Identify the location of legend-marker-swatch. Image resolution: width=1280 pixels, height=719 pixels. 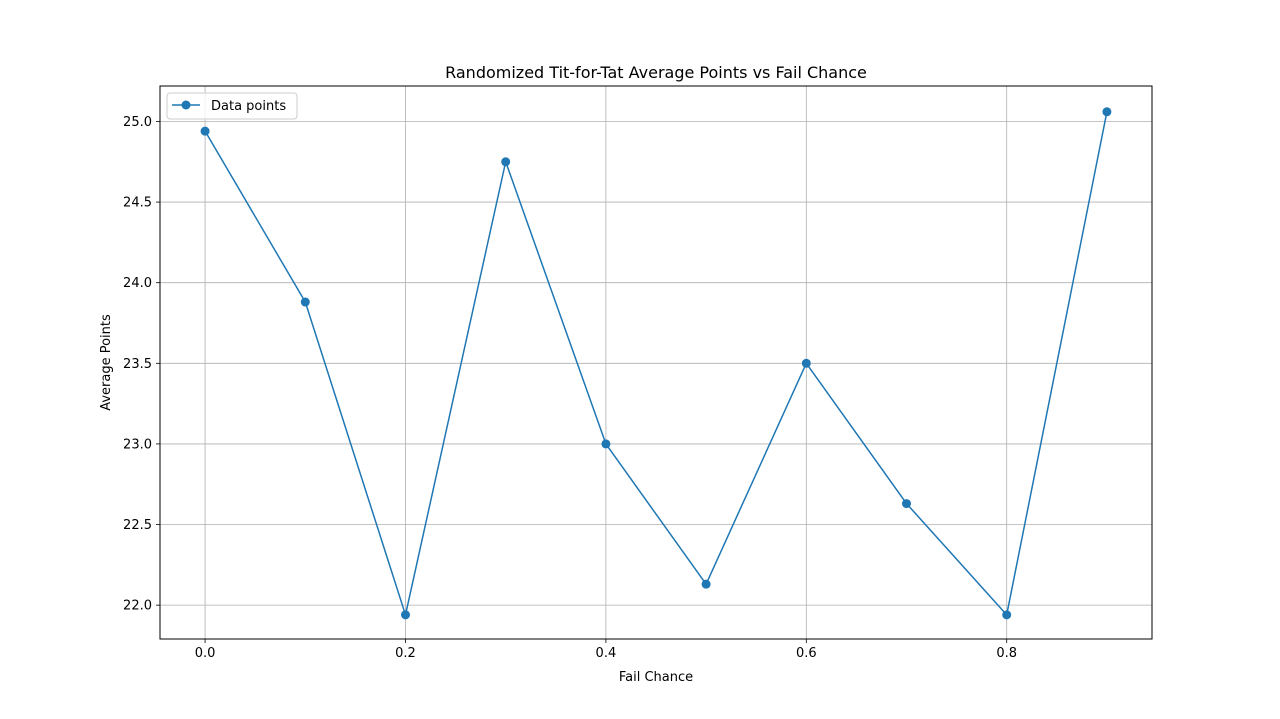
(186, 105).